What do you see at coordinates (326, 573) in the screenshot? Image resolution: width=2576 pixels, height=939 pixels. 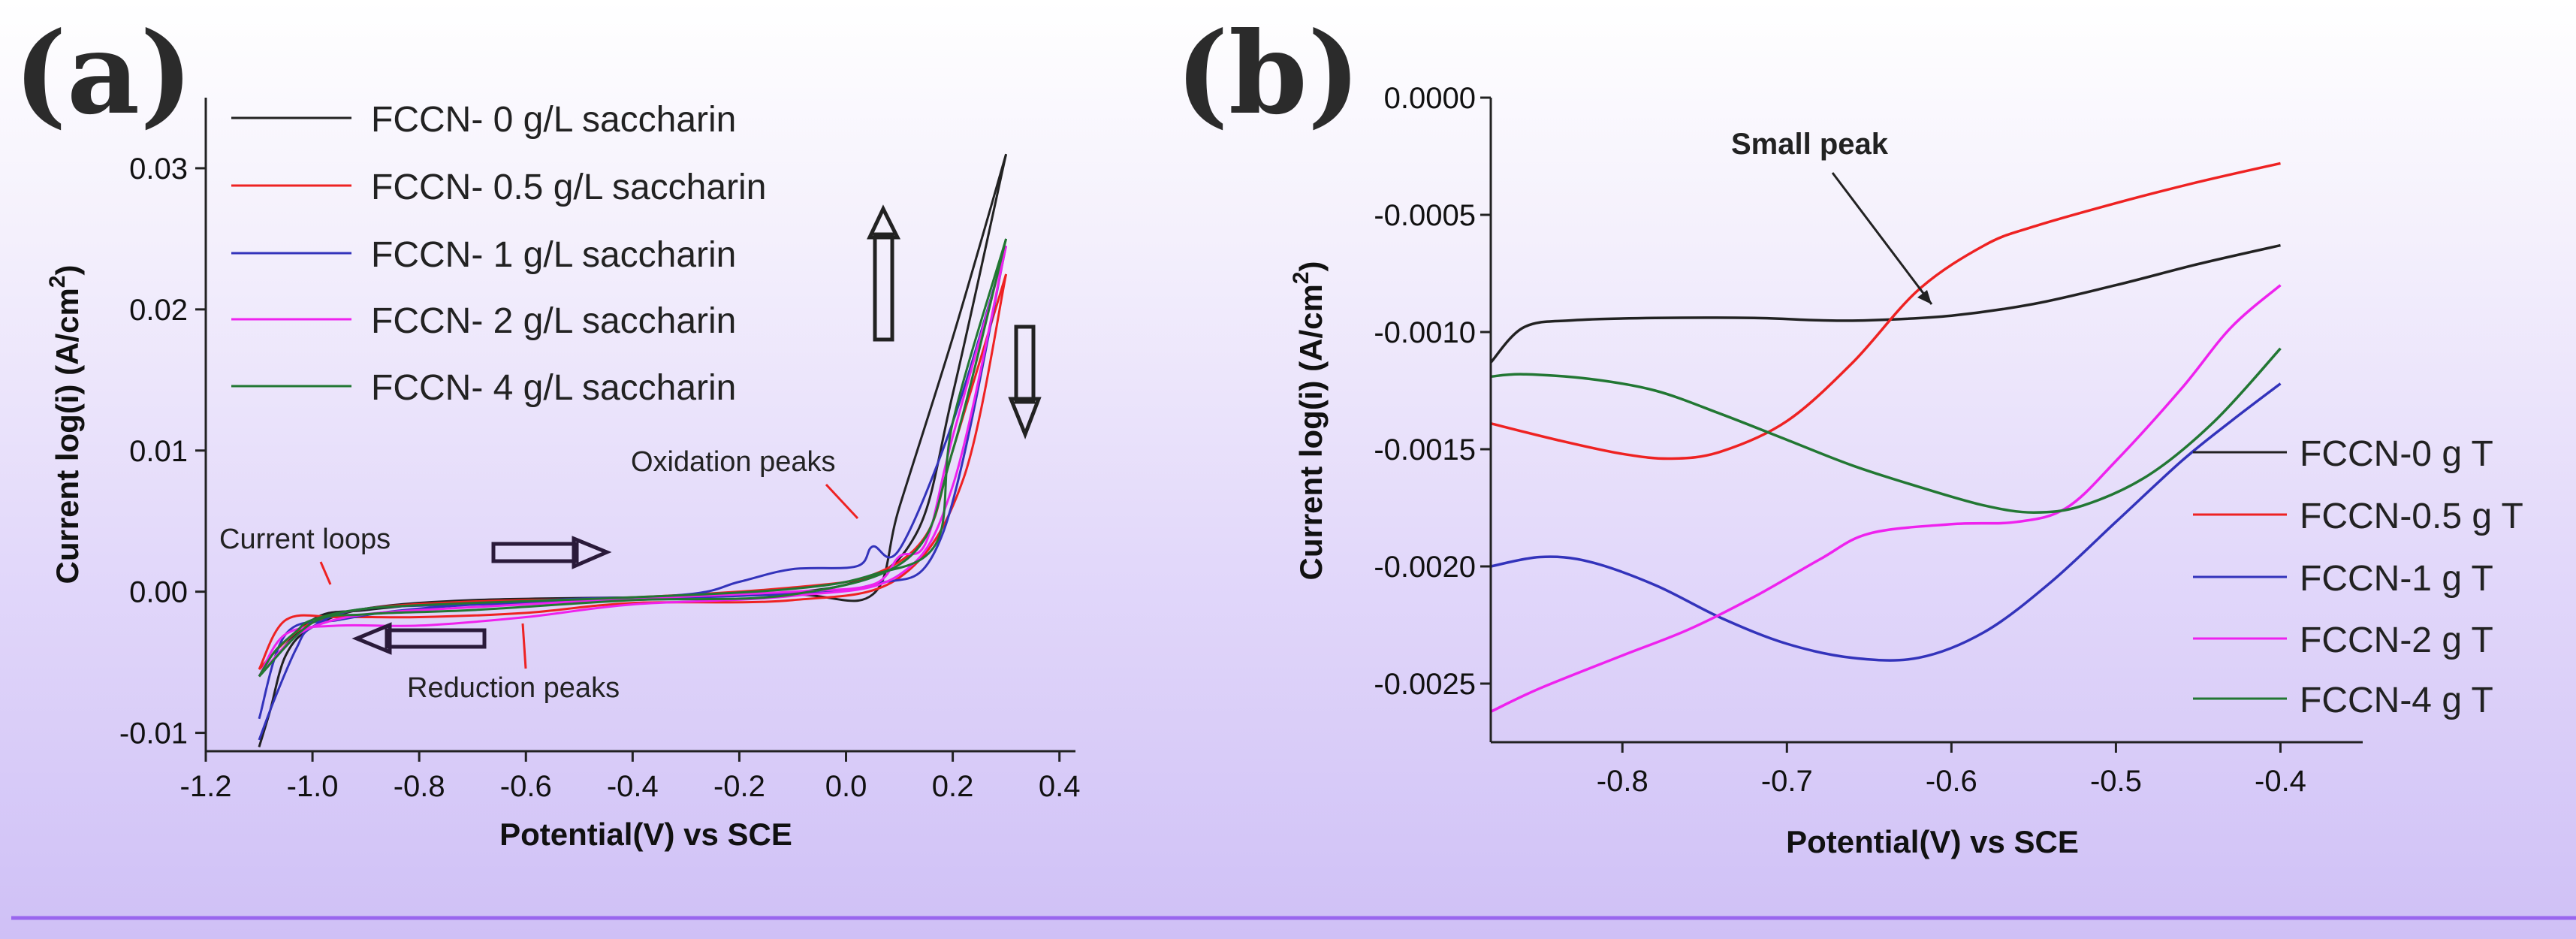 I see `current-loops-pointer` at bounding box center [326, 573].